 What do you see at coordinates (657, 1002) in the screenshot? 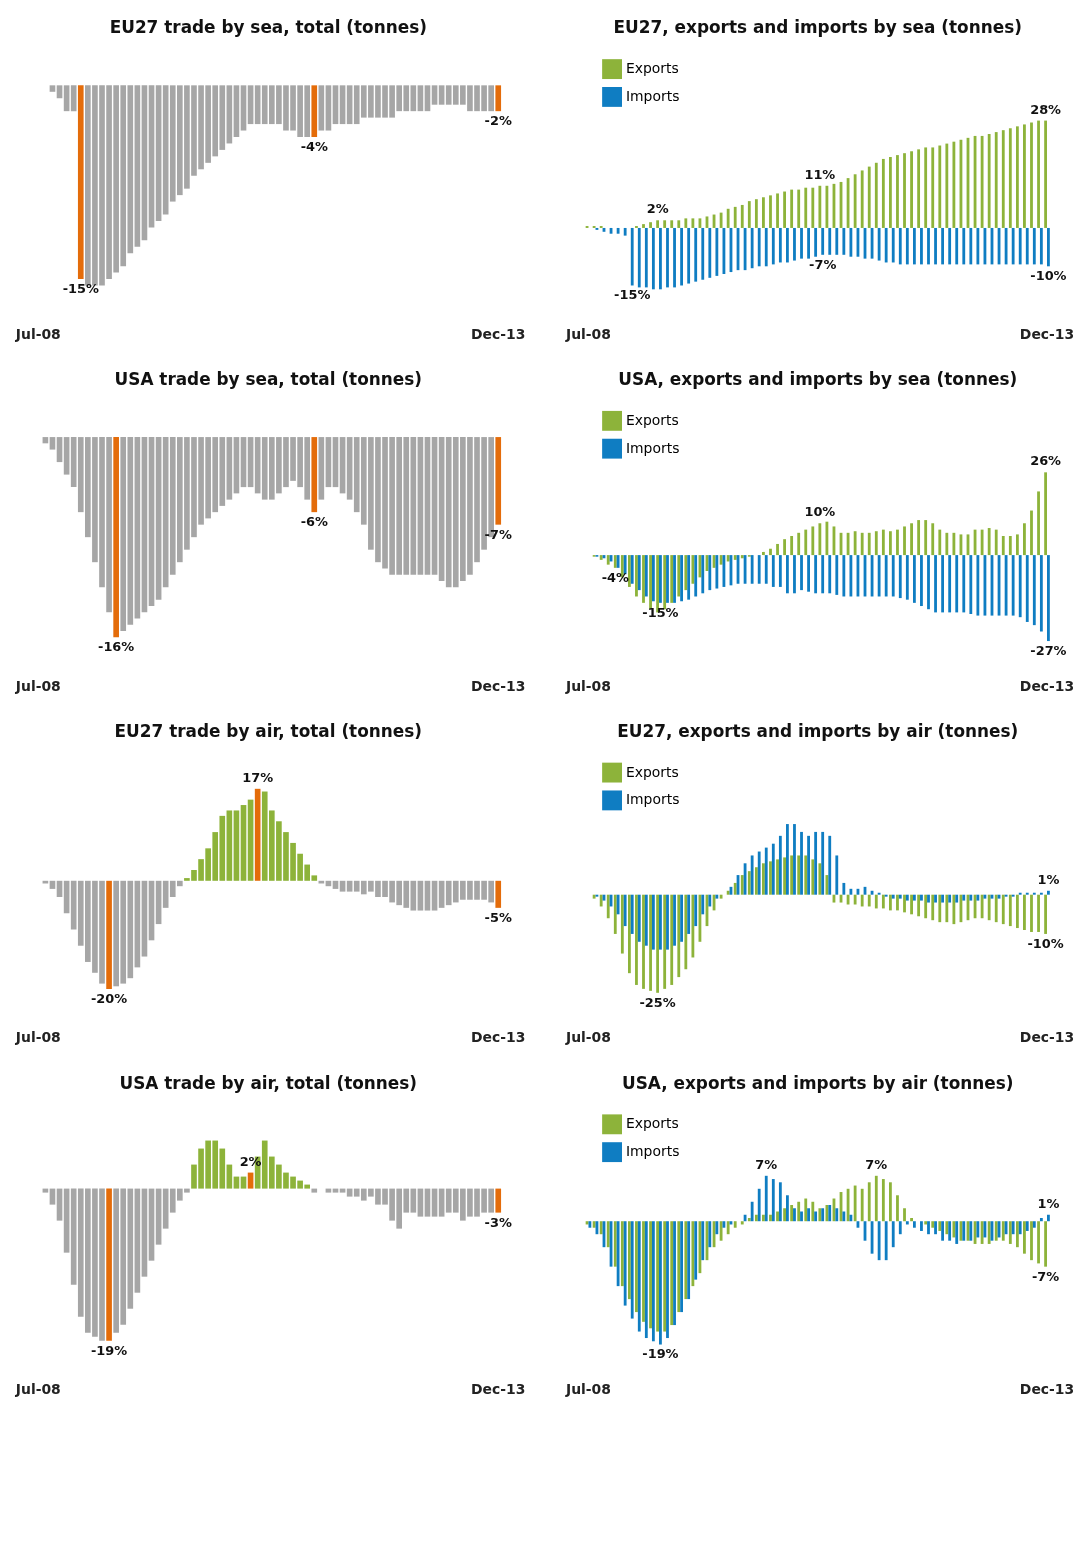
I see `data-label: -25%` at bounding box center [657, 1002].